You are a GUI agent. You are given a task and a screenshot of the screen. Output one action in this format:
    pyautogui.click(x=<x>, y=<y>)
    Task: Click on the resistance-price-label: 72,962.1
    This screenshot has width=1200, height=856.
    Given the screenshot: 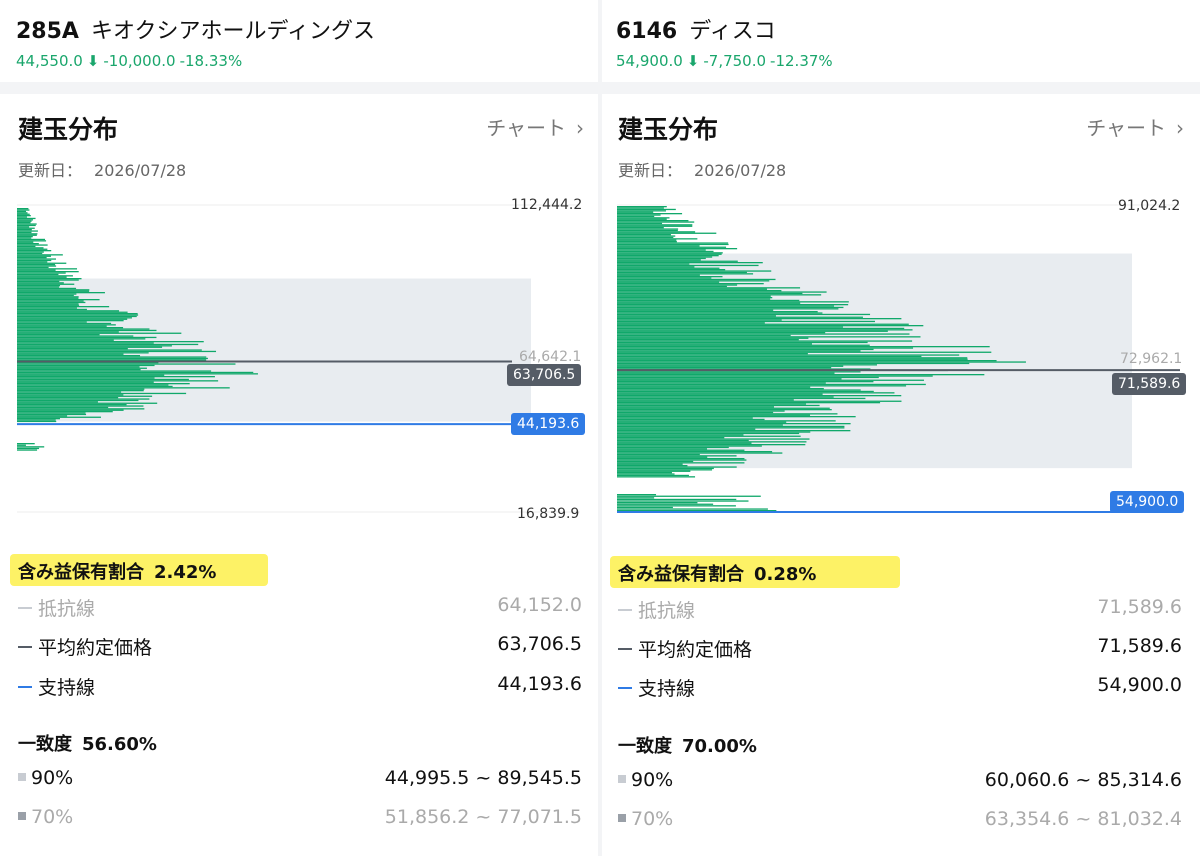 What is the action you would take?
    pyautogui.click(x=1151, y=359)
    